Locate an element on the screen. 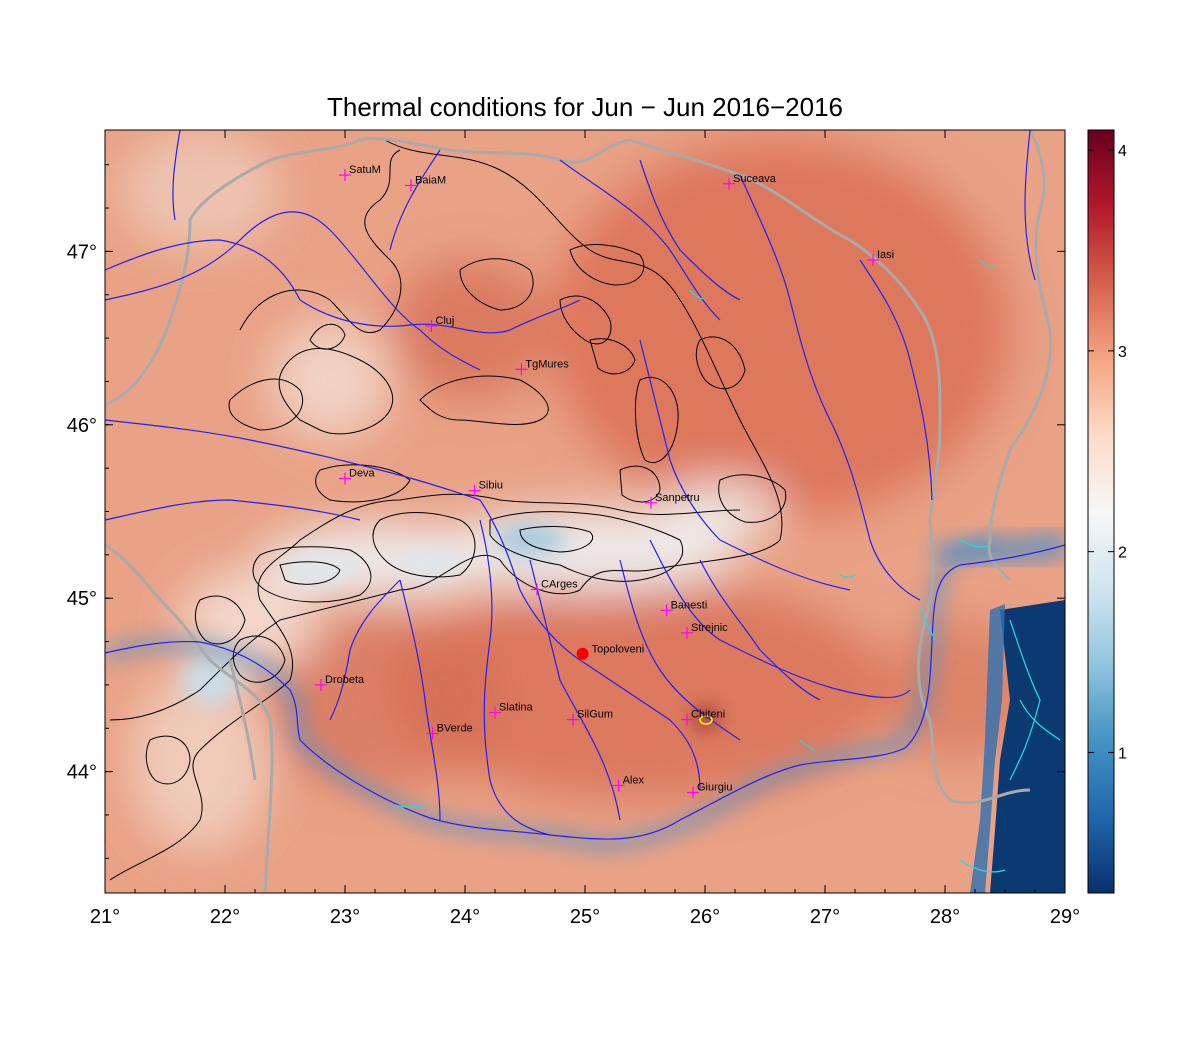 The image size is (1200, 1050). y-tick-label: 47° is located at coordinates (82, 252).